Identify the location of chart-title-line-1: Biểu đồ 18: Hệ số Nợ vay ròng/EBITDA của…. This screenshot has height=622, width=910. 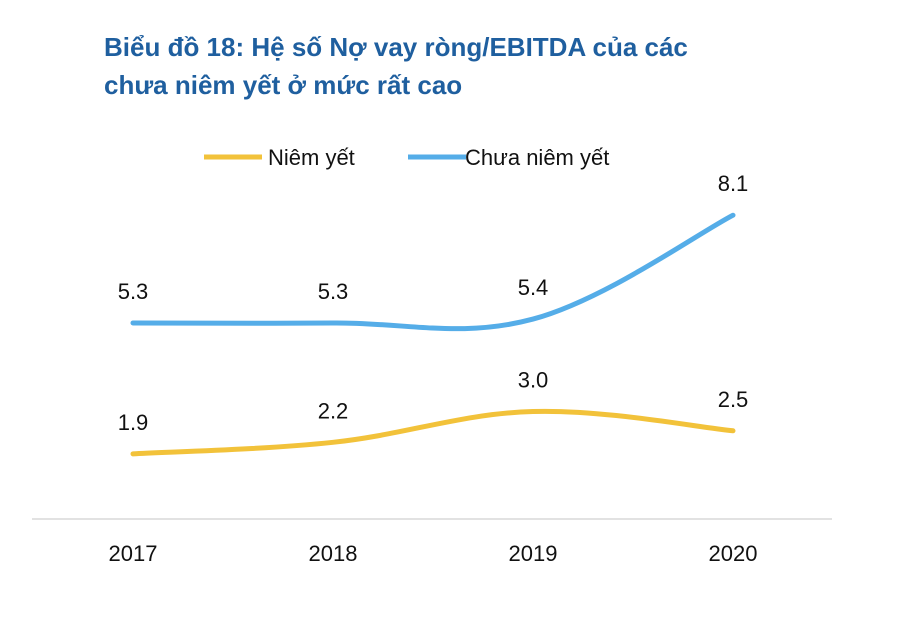
(396, 47).